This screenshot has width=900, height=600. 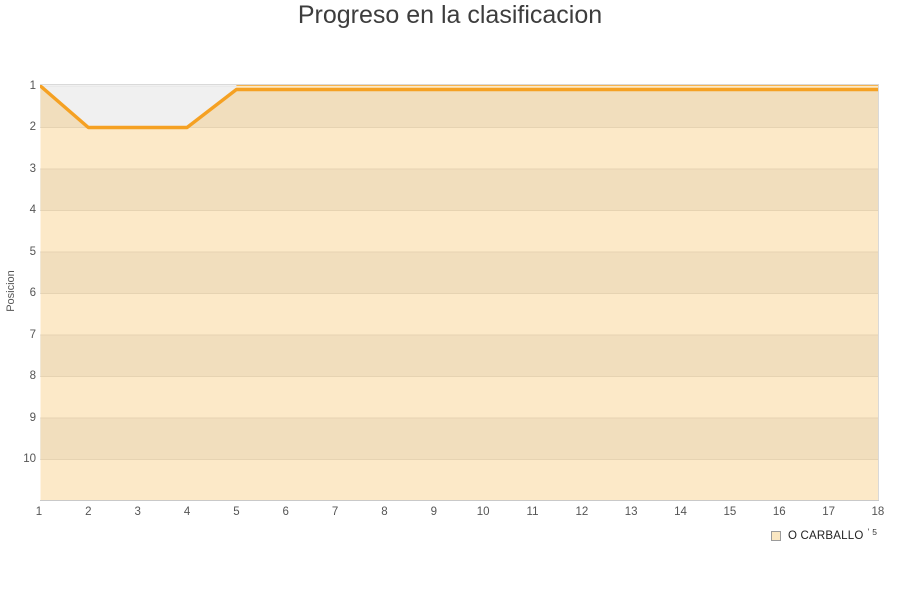 I want to click on x-tick-label: 18, so click(x=878, y=512).